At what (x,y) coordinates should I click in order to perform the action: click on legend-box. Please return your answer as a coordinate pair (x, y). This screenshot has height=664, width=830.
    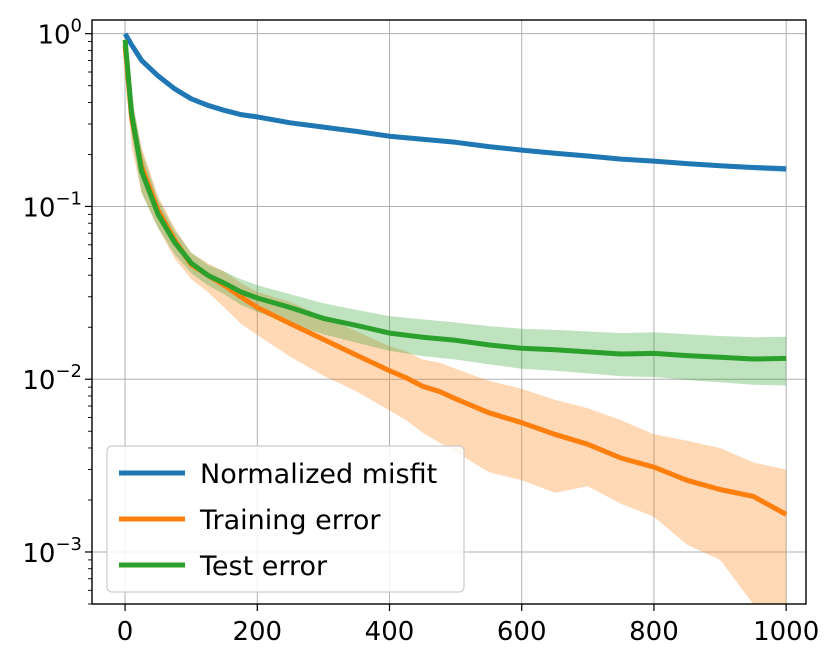
    Looking at the image, I should click on (285, 519).